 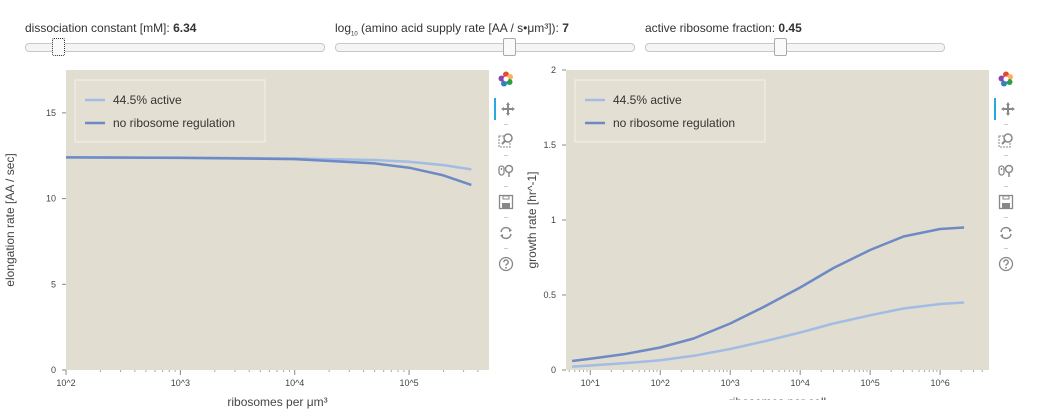 I want to click on slider-handle-dissociation, so click(x=58, y=47).